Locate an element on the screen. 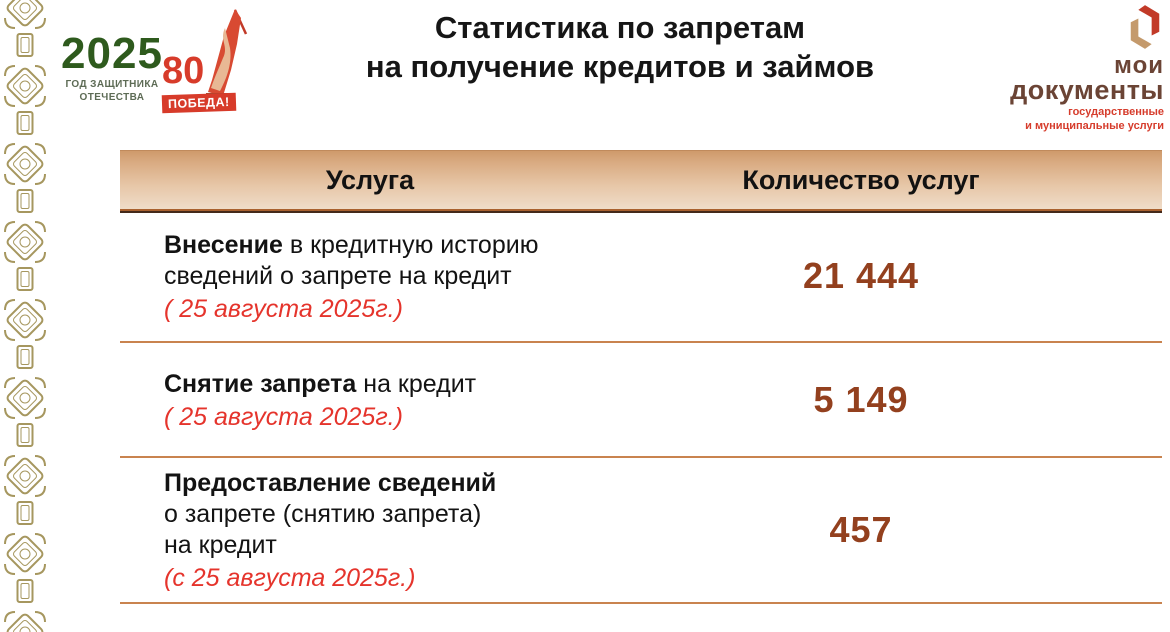 The width and height of the screenshot is (1170, 632). mfc-subtitle-line1: государственные is located at coordinates (1116, 111).